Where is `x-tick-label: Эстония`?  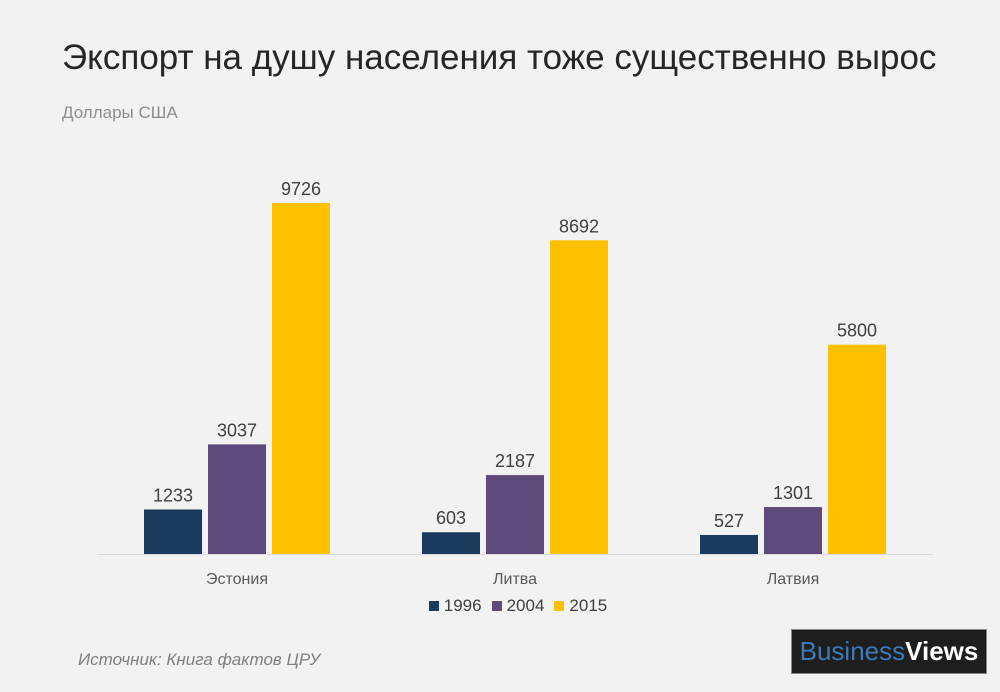
x-tick-label: Эстония is located at coordinates (237, 579).